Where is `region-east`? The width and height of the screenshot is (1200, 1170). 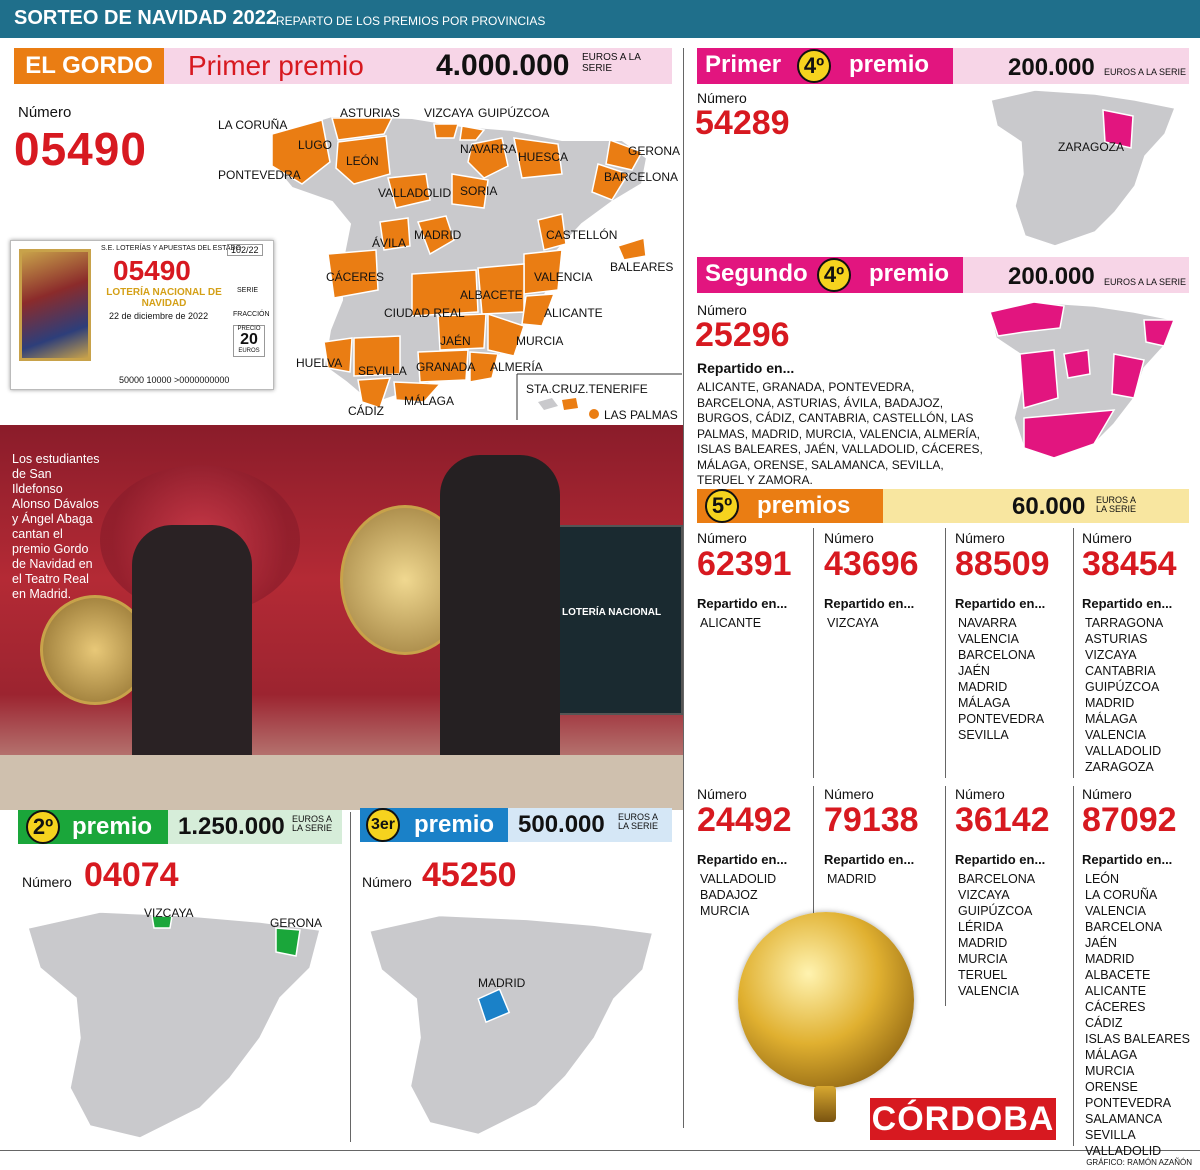
region-east is located at coordinates (1128, 376).